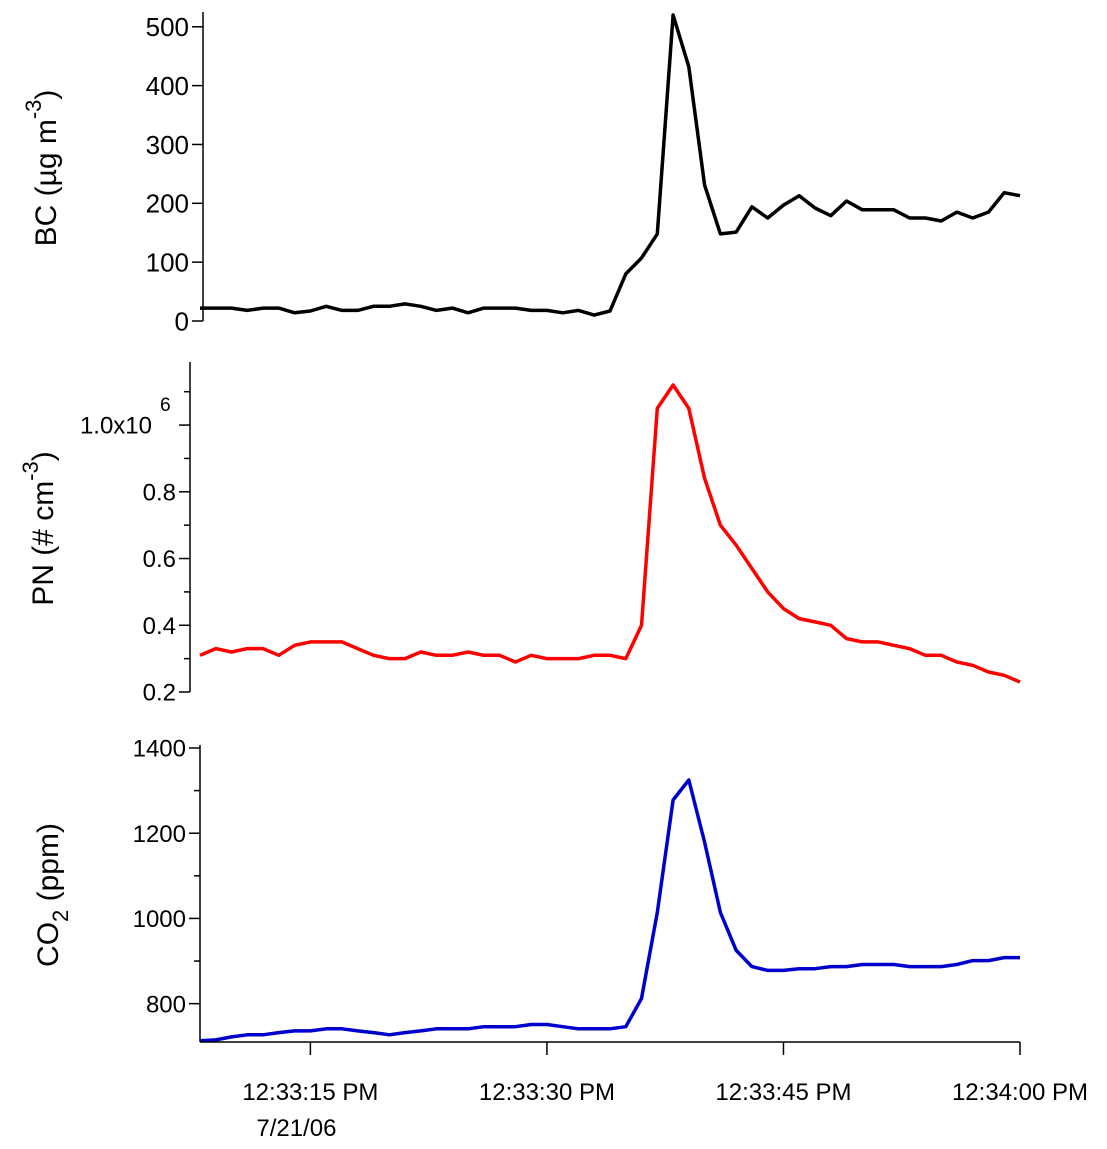 Image resolution: width=1107 pixels, height=1149 pixels. Describe the element at coordinates (159, 626) in the screenshot. I see `y-tick-label: 0.4` at that location.